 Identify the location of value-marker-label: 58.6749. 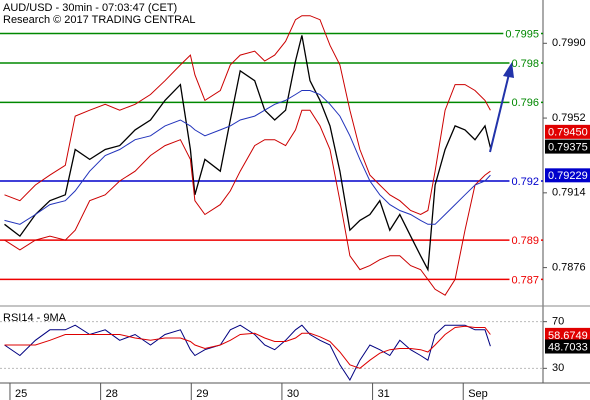
(568, 336).